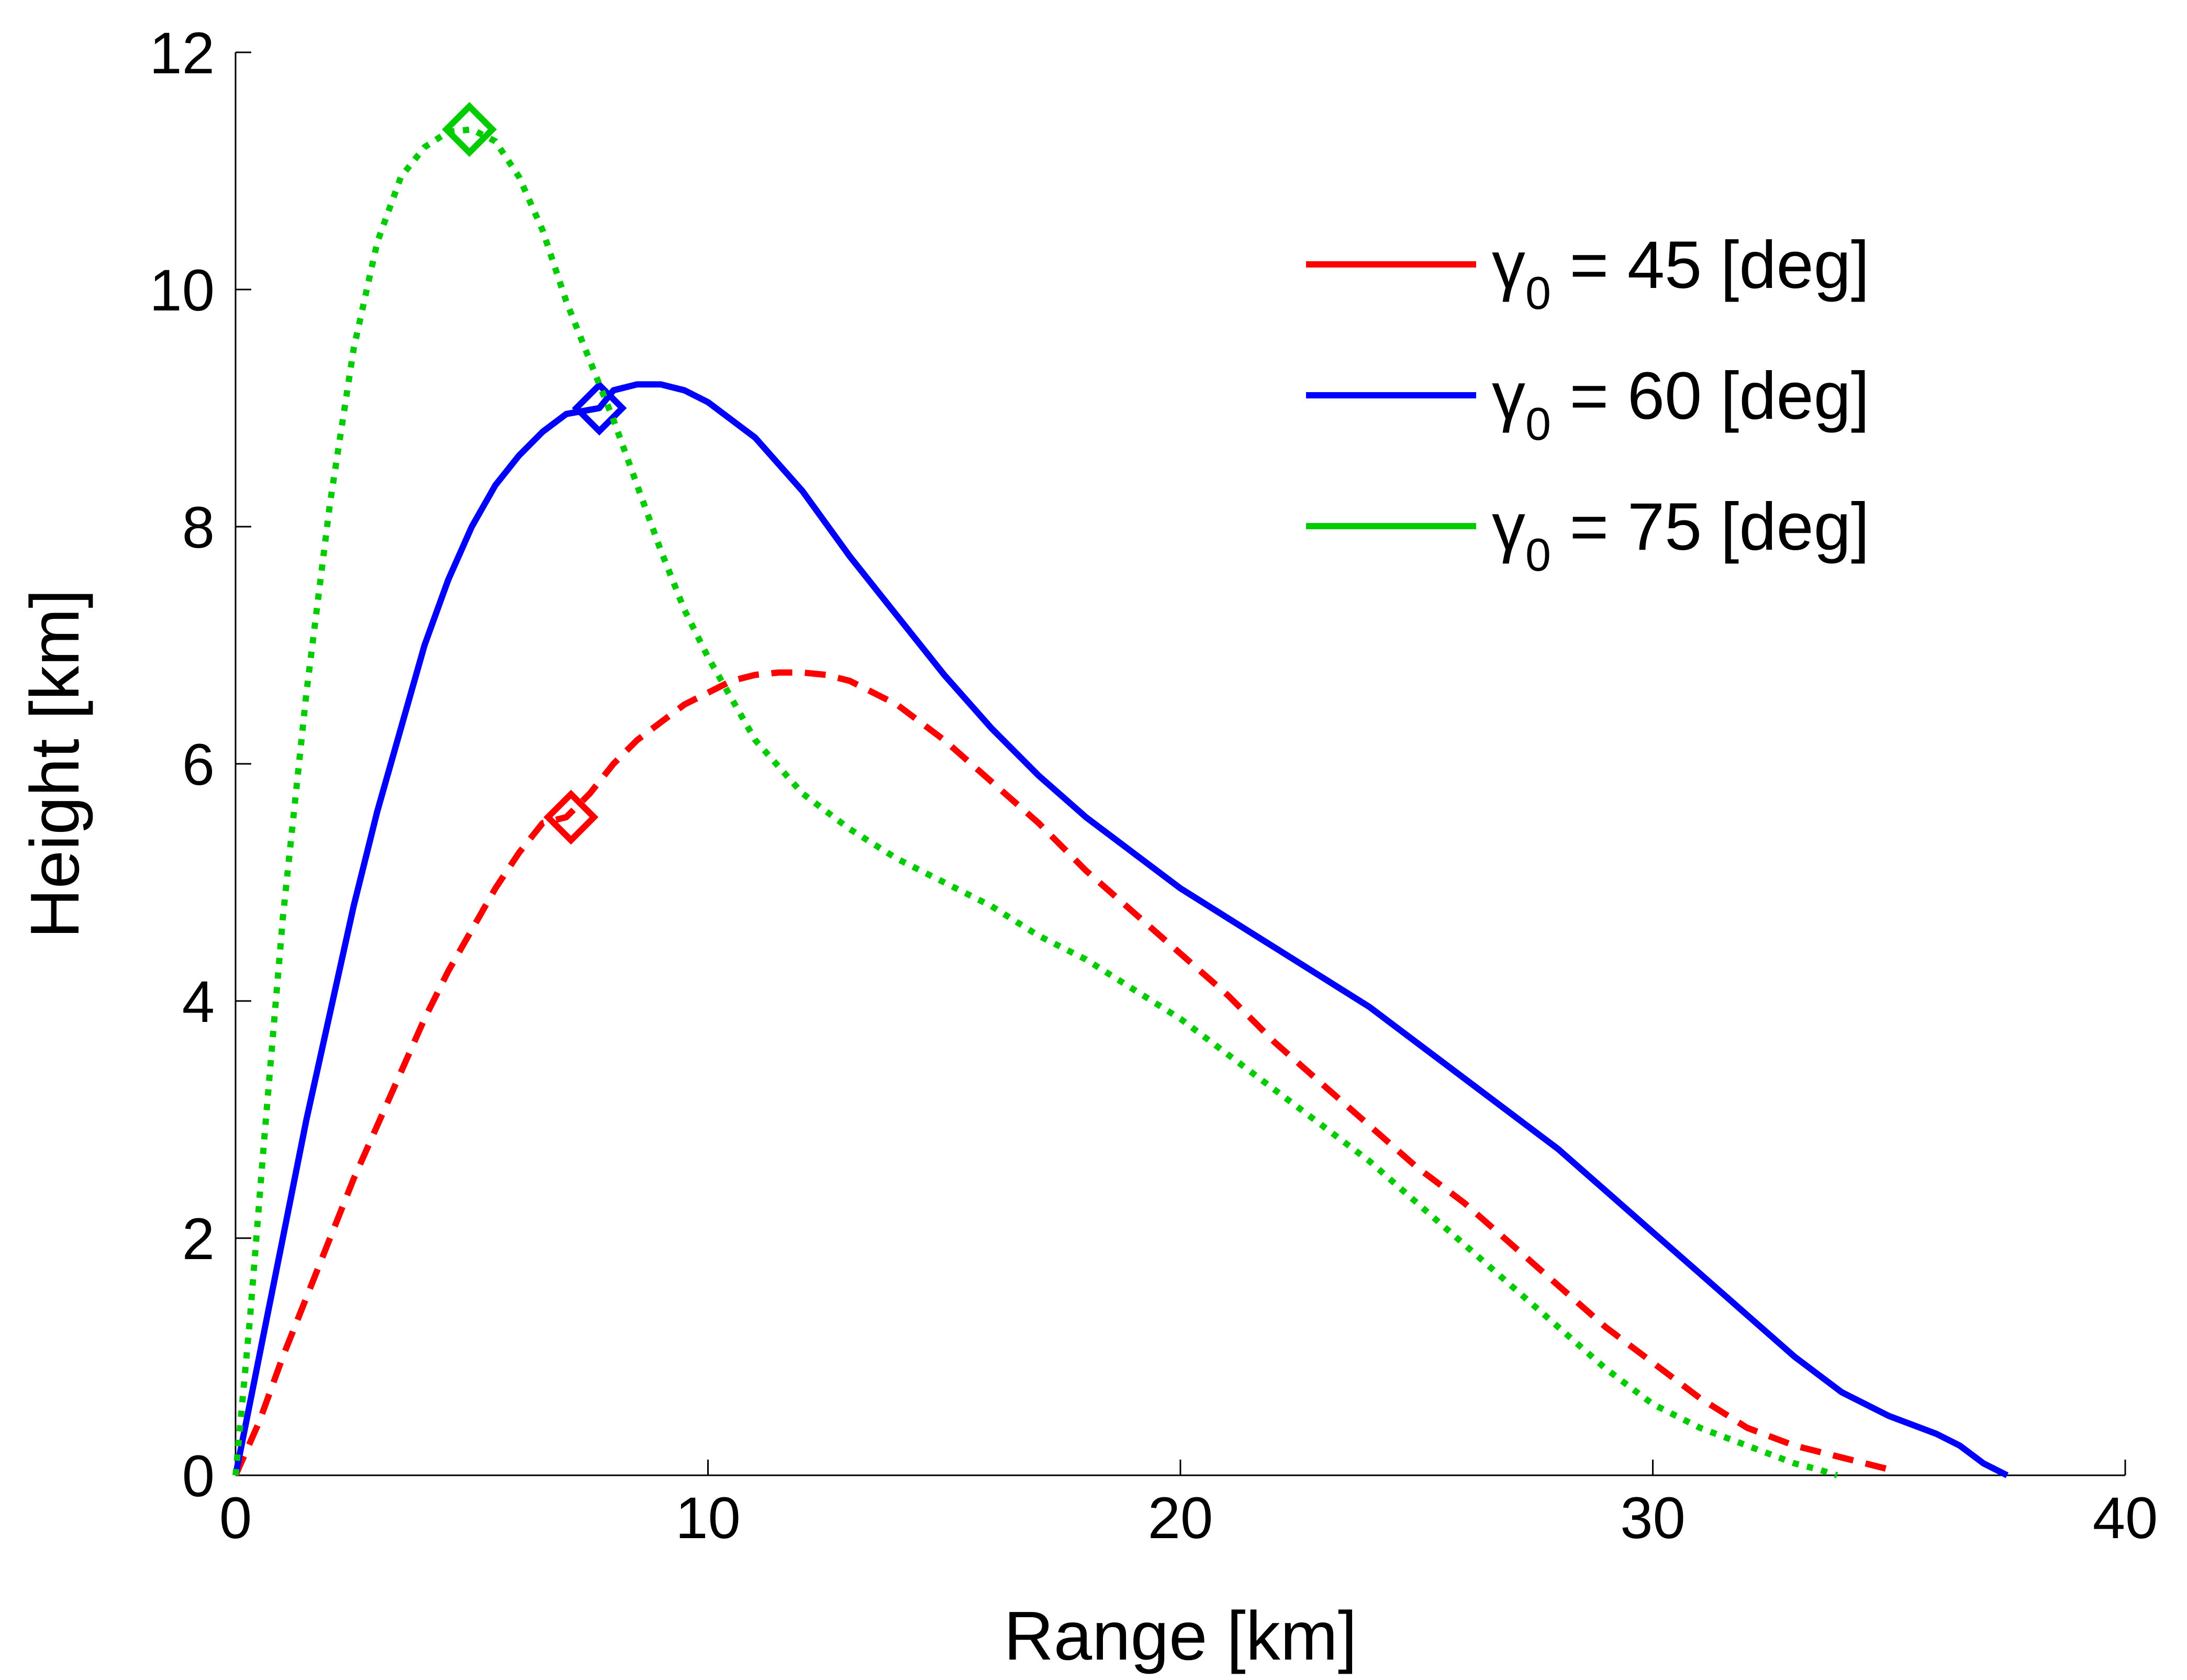  Describe the element at coordinates (1181, 1635) in the screenshot. I see `x-axis-label: Range [km]` at that location.